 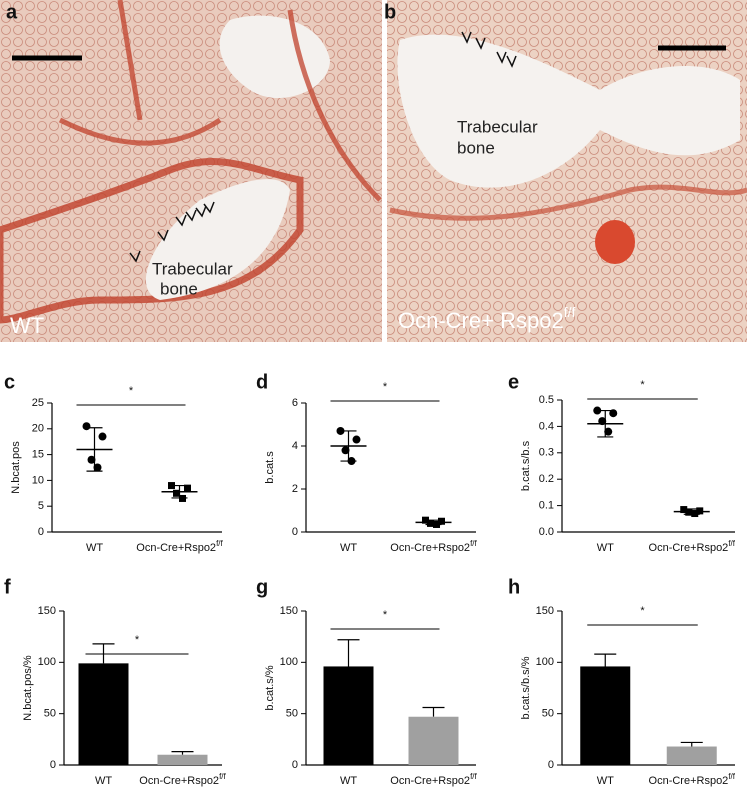 I want to click on y-axis-label: b.cat.s/b.s/%, so click(x=526, y=687).